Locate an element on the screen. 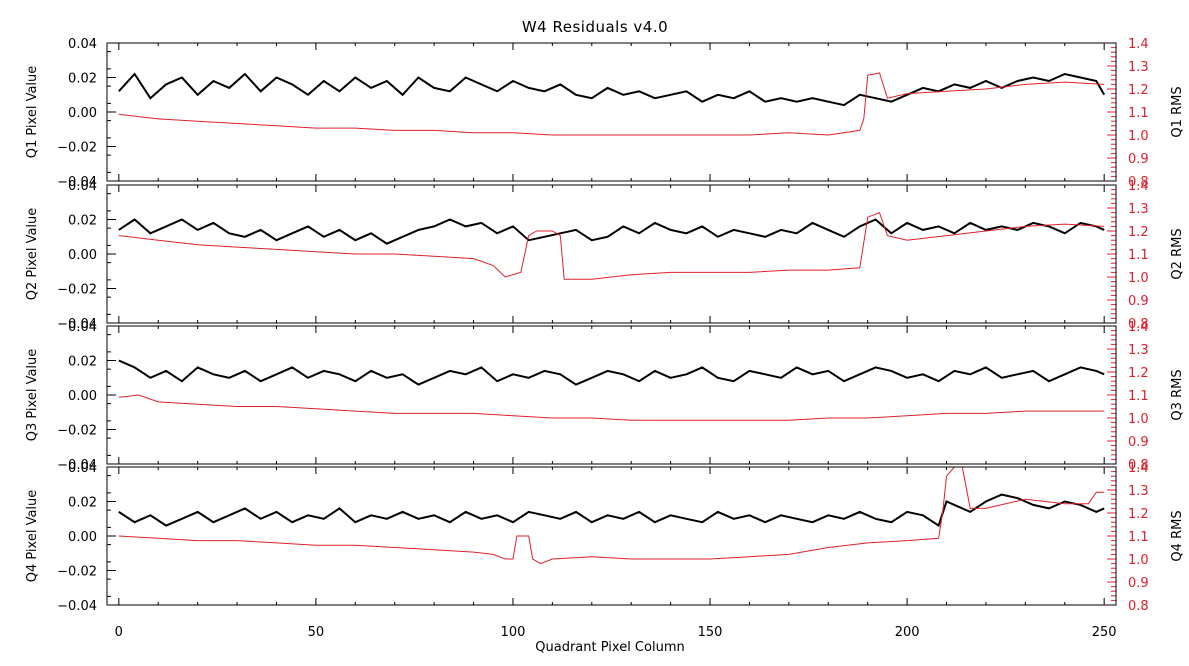 This screenshot has height=666, width=1189. y-left-axis-label: Q3 Pixel Value is located at coordinates (32, 395).